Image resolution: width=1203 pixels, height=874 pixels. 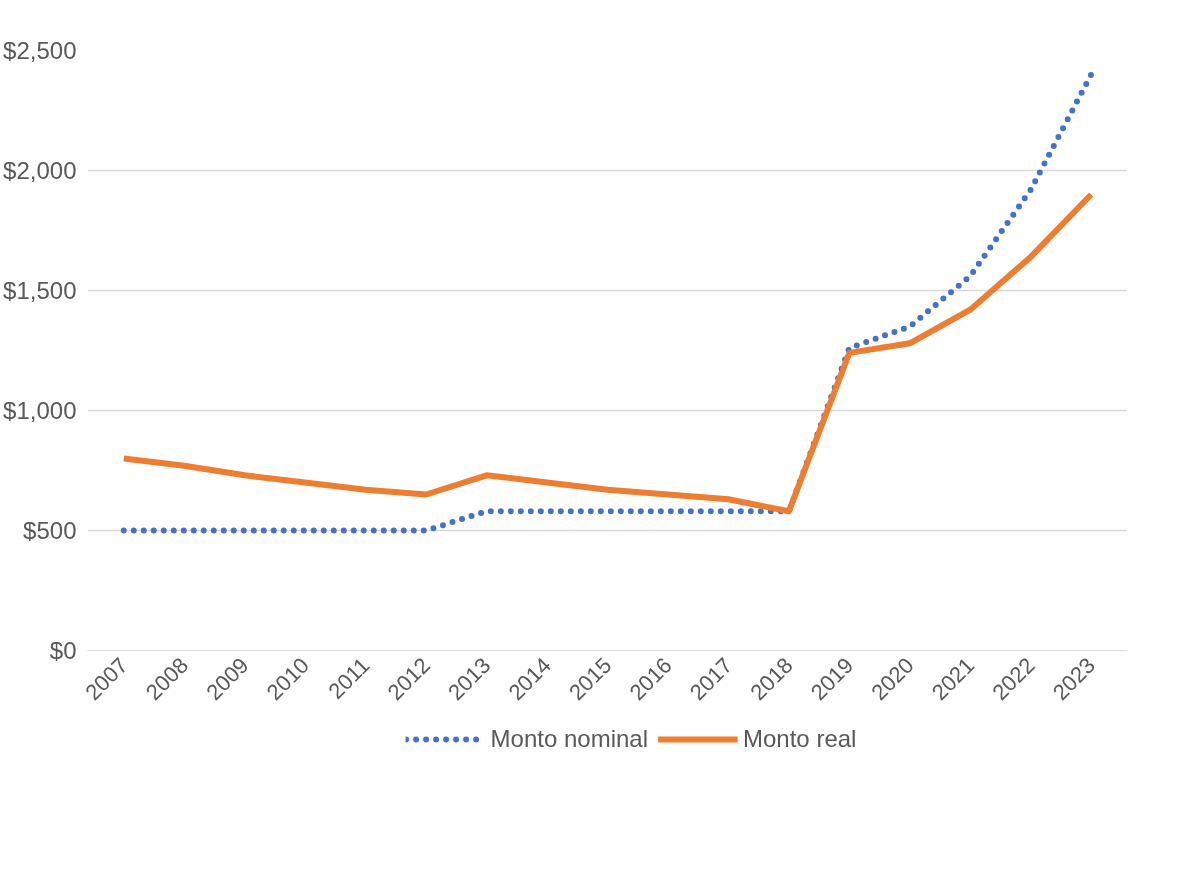 What do you see at coordinates (800, 739) in the screenshot?
I see `legend-label: Monto real` at bounding box center [800, 739].